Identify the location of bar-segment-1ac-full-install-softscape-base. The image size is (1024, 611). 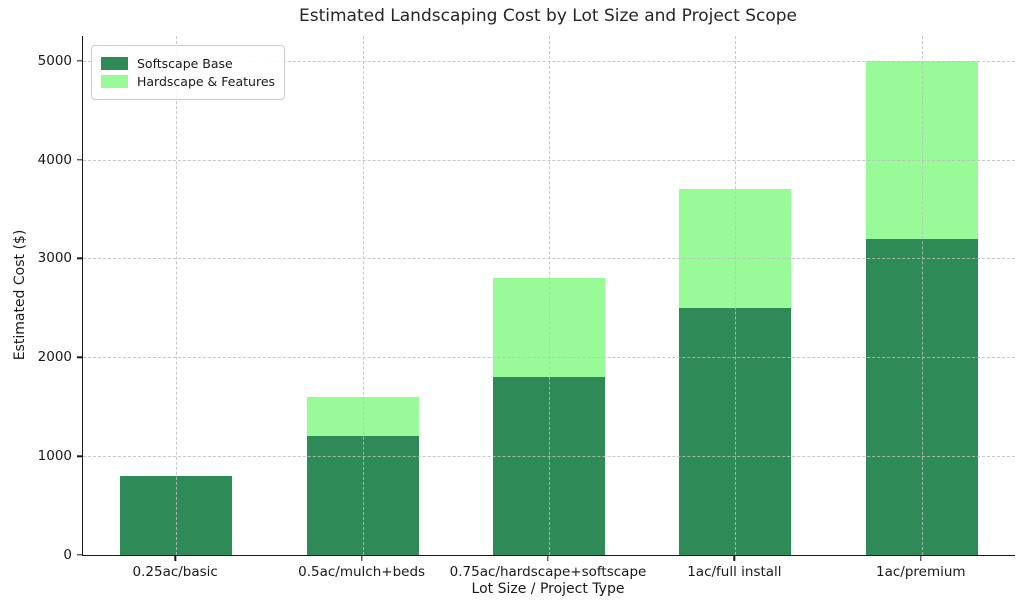
(735, 431).